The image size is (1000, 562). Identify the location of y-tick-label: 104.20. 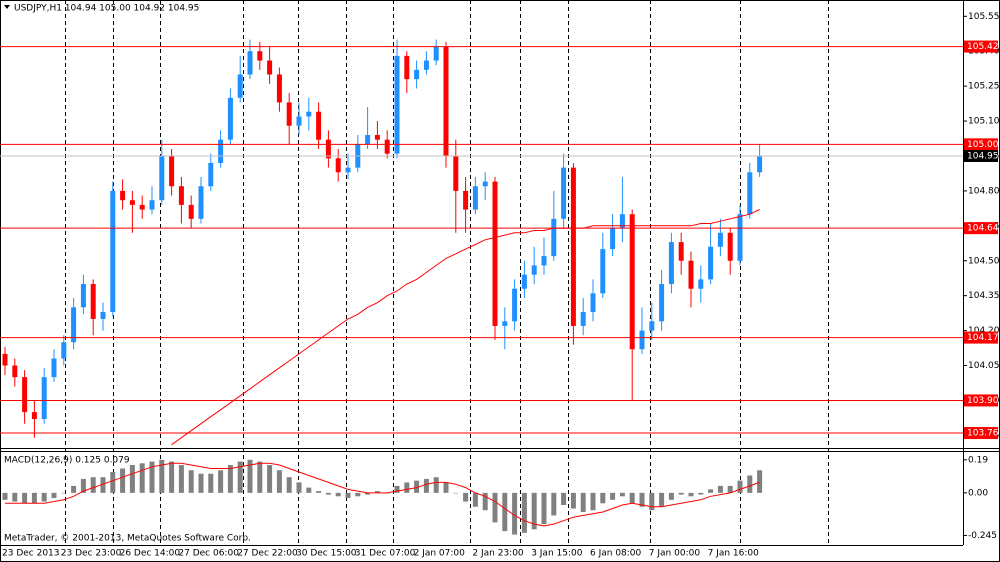
(984, 331).